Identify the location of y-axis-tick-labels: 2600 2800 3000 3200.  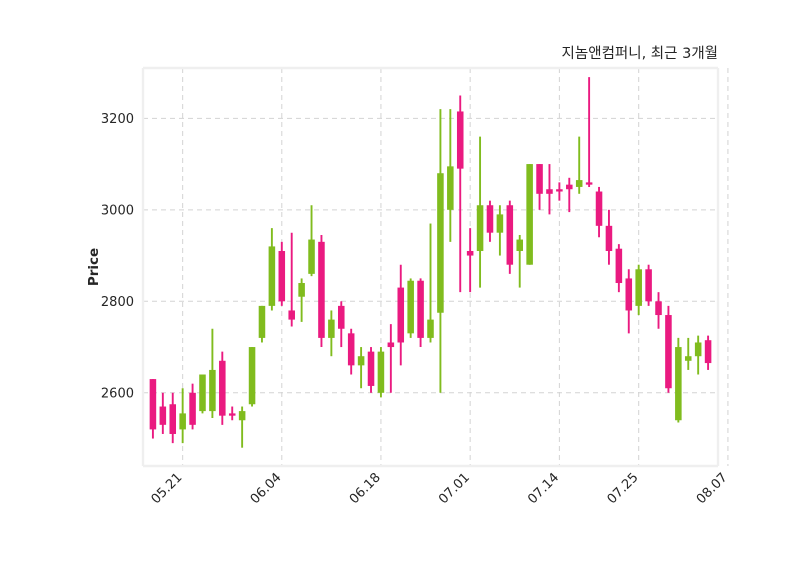
(117, 256).